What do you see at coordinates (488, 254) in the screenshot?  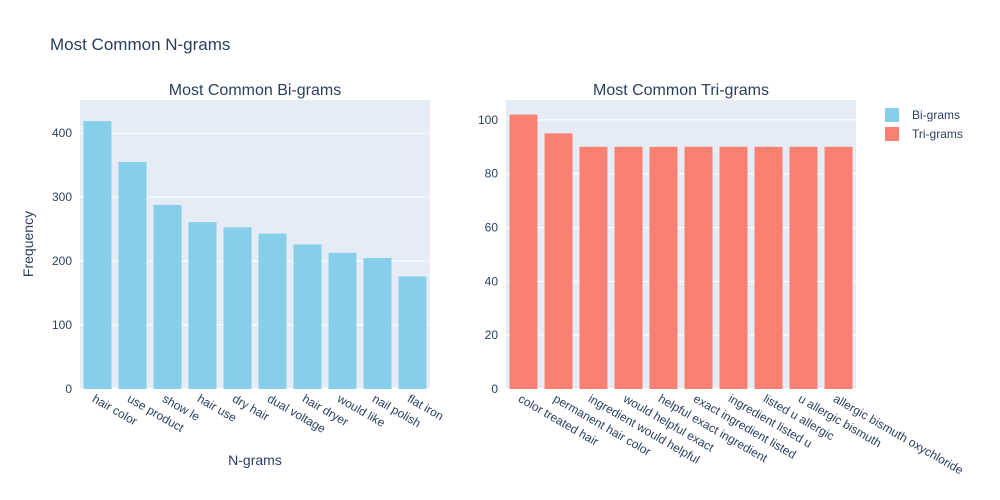 I see `trigram-y-ticks: 0 20 40 60 80 100` at bounding box center [488, 254].